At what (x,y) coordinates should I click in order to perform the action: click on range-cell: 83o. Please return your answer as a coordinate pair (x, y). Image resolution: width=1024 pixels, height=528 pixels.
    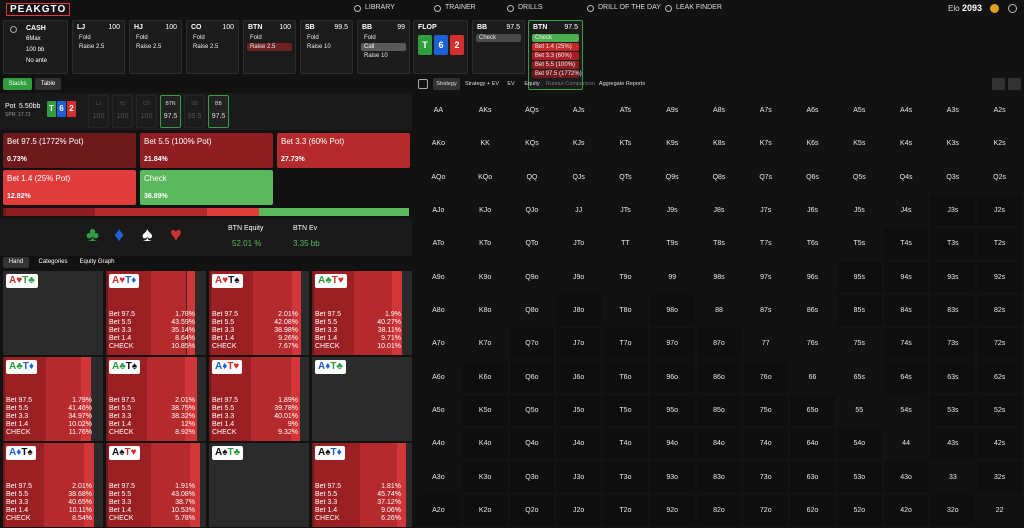
    Looking at the image, I should click on (719, 477).